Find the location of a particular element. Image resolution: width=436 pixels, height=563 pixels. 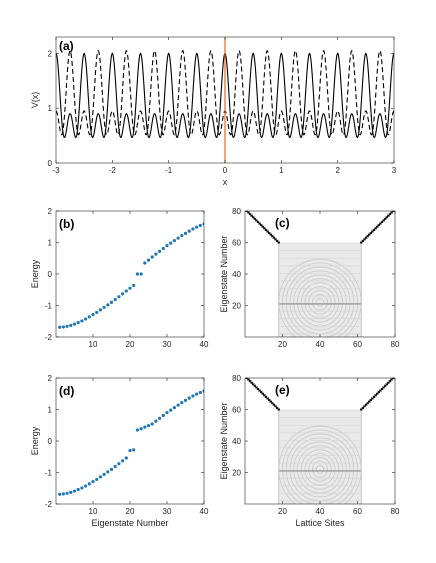

y-axis-label: V(x) is located at coordinates (35, 100).